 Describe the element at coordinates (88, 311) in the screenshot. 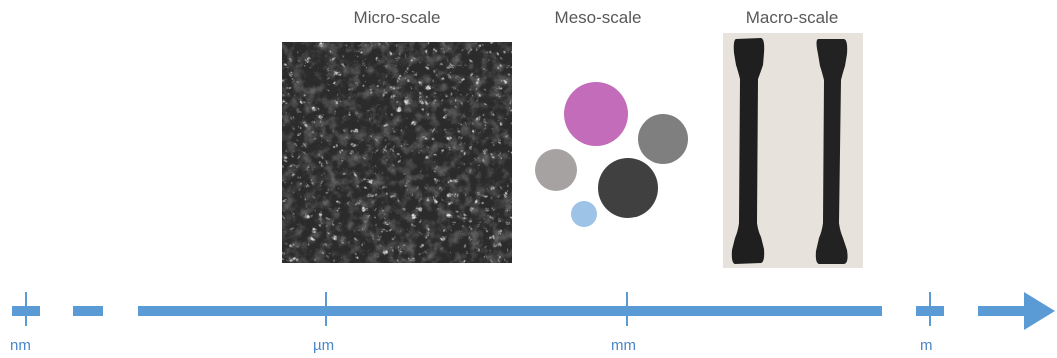

I see `axis-segment-gap` at that location.